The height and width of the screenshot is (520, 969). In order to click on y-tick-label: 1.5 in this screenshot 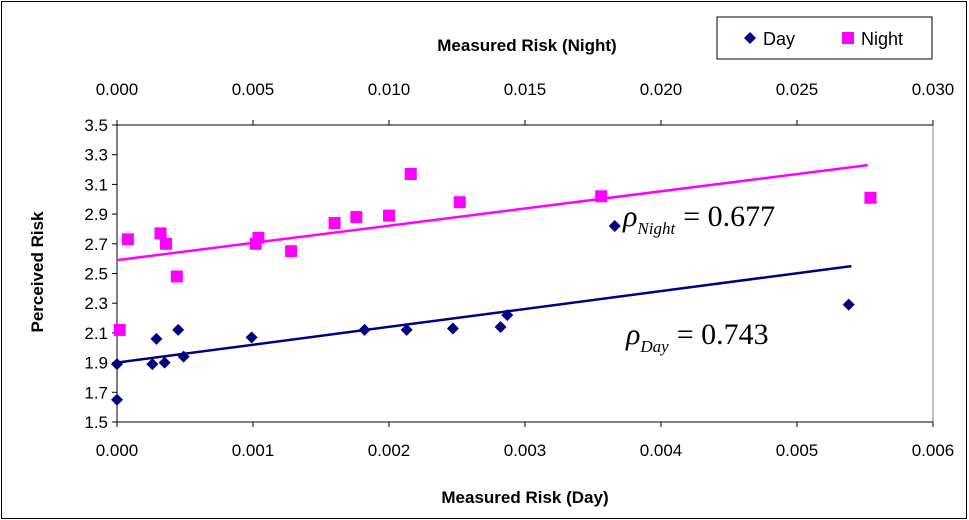, I will do `click(96, 422)`.